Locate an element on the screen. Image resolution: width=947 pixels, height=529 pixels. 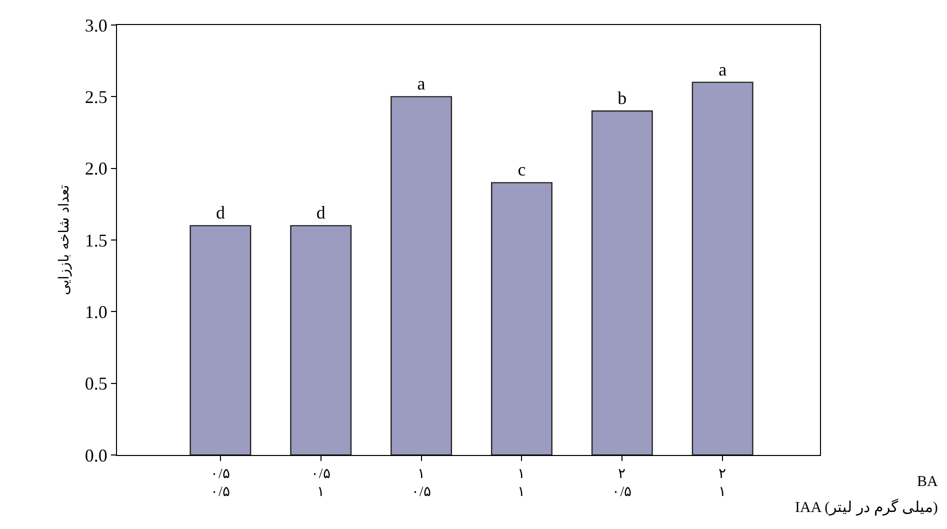
y-tick-label: 0.5 is located at coordinates (96, 384).